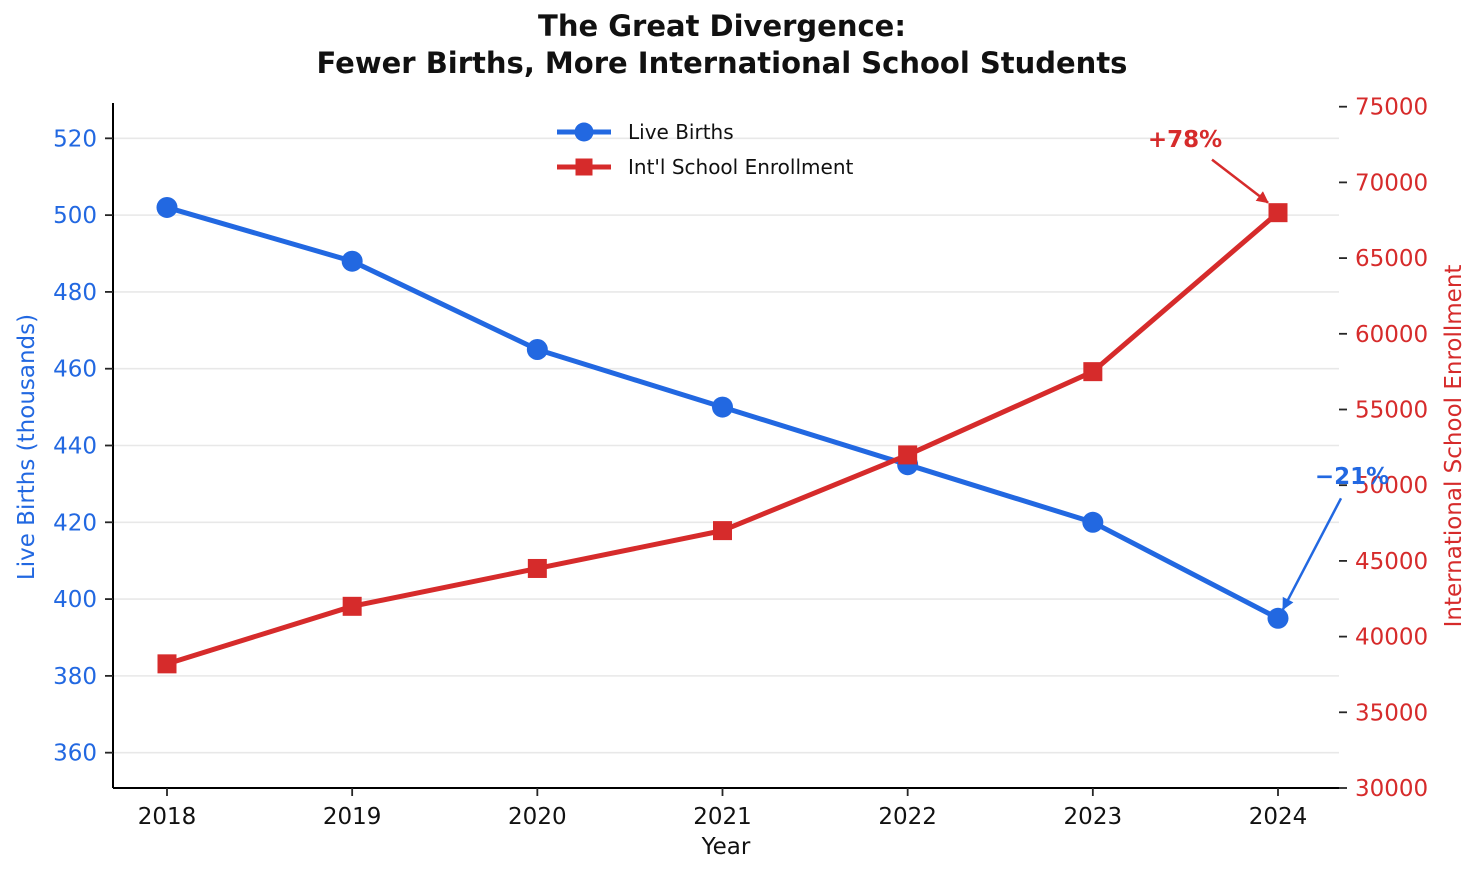 The height and width of the screenshot is (876, 1476). What do you see at coordinates (1278, 618) in the screenshot?
I see `point-2024-left` at bounding box center [1278, 618].